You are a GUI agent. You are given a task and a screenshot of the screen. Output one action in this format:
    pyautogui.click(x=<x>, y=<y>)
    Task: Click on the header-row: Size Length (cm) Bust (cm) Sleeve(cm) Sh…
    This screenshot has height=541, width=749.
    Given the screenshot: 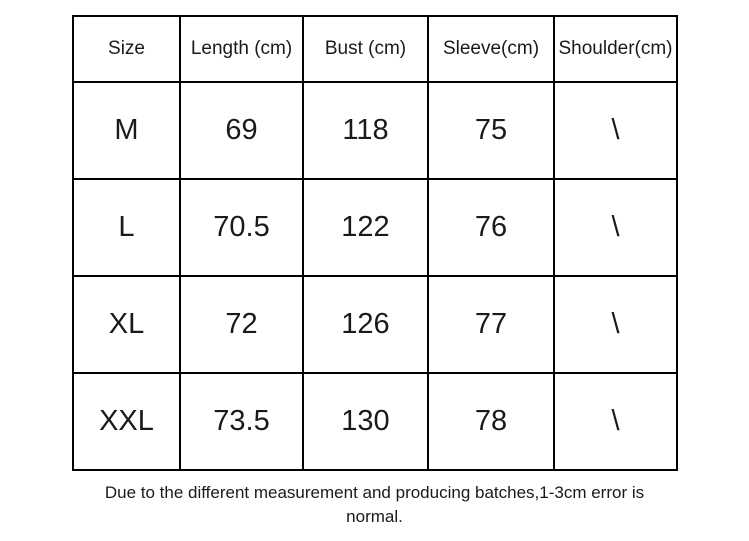 What is the action you would take?
    pyautogui.click(x=375, y=49)
    